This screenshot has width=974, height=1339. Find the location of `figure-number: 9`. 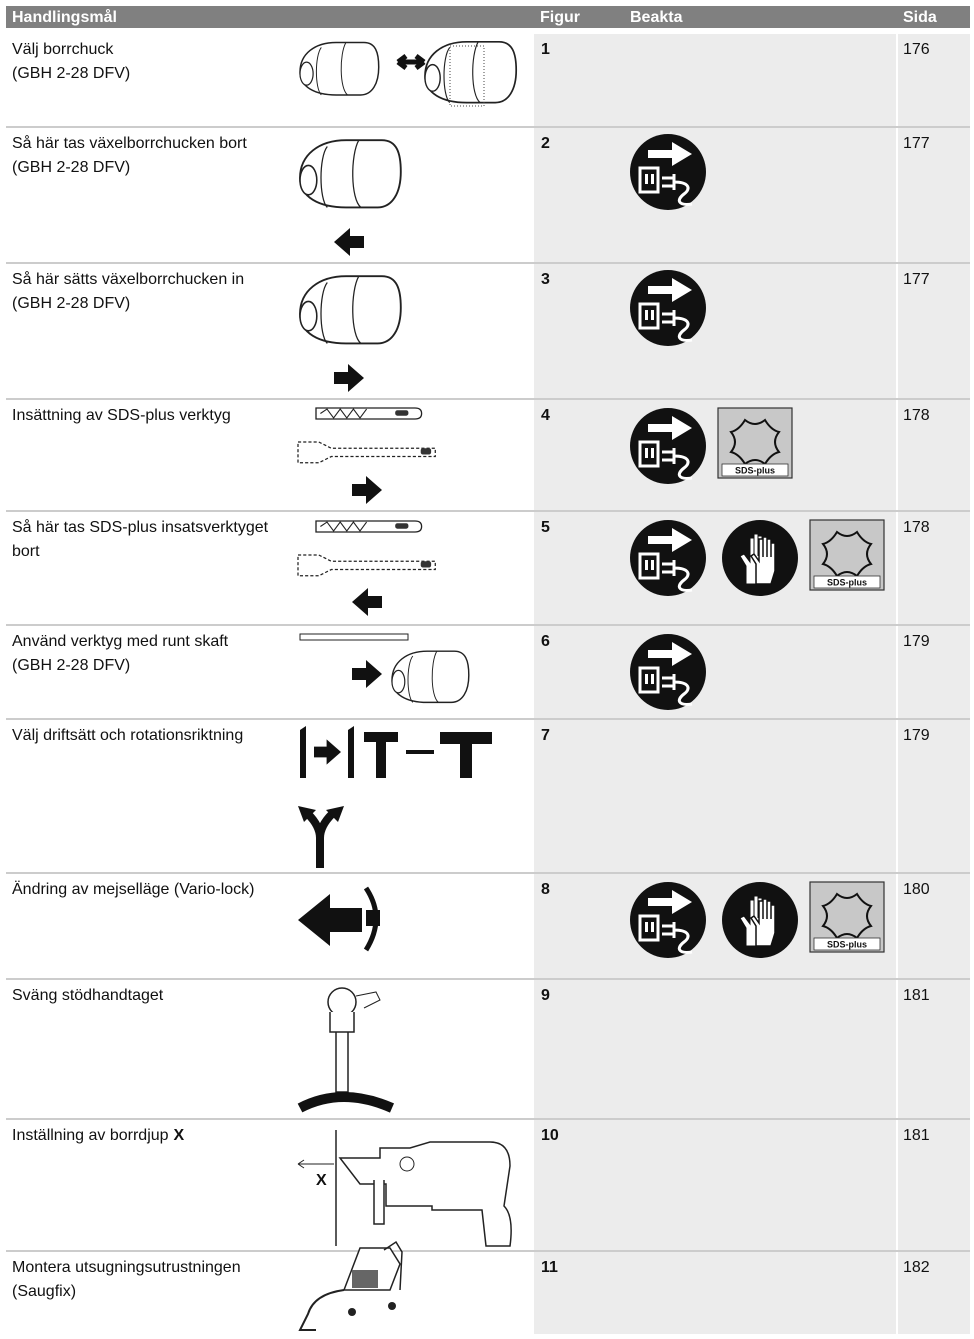

figure-number: 9 is located at coordinates (545, 995).